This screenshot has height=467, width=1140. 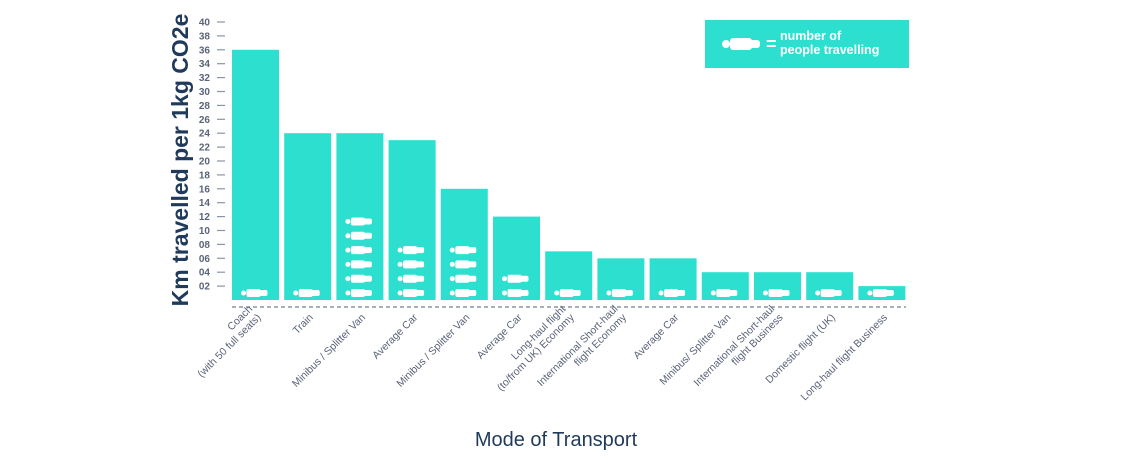 I want to click on legend-text-line2: people travelling, so click(x=829, y=50).